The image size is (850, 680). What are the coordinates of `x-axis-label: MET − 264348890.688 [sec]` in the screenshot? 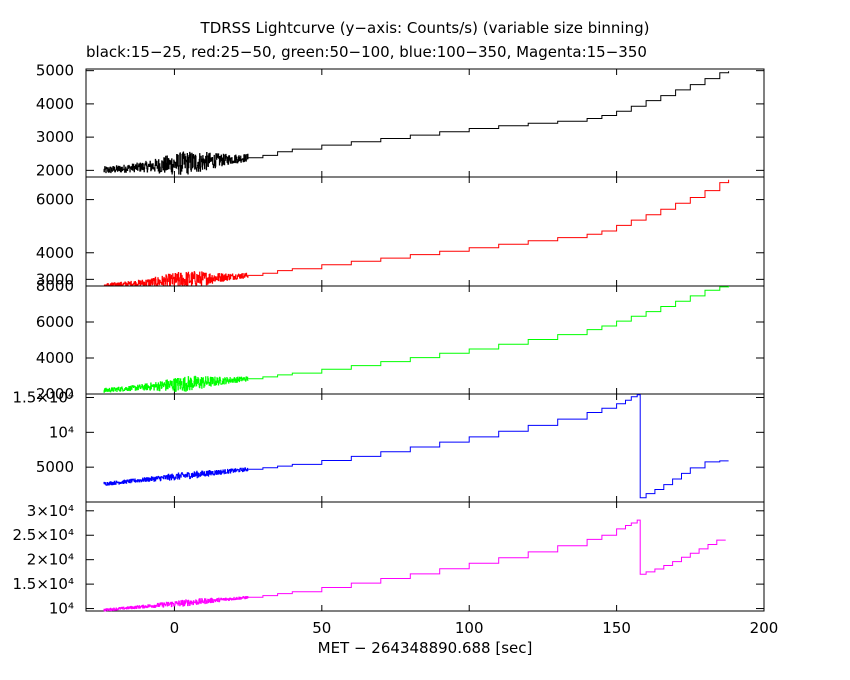 It's located at (425, 648).